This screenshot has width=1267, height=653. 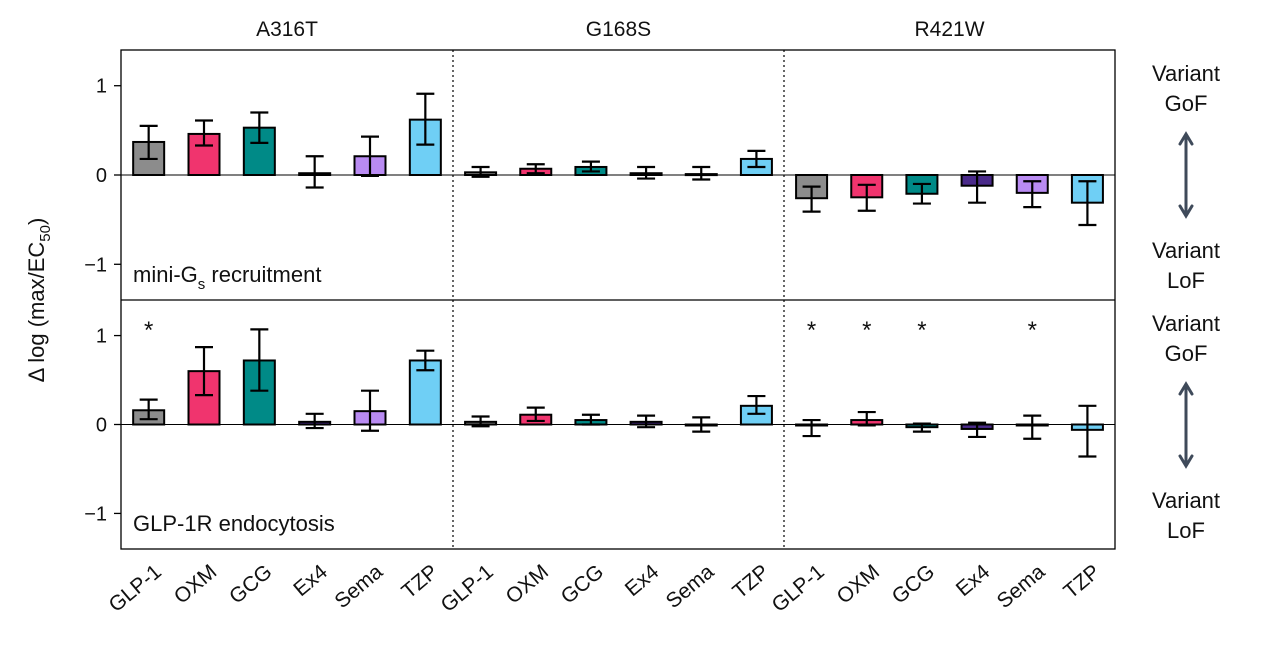 What do you see at coordinates (234, 523) in the screenshot?
I see `panel-label: GLP-1R endocytosis` at bounding box center [234, 523].